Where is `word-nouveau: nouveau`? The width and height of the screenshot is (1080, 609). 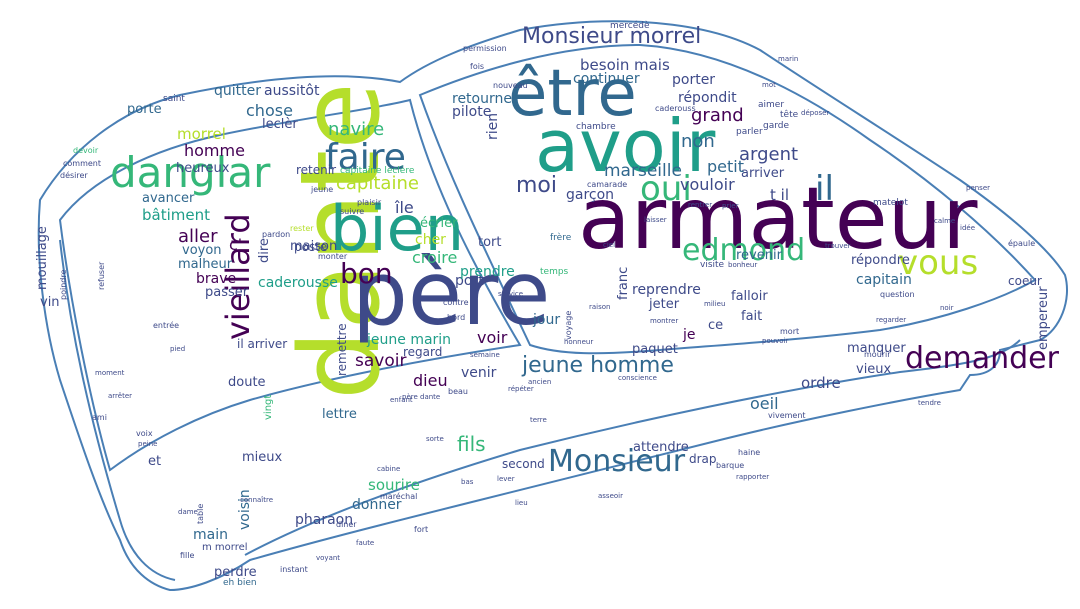
word-nouveau: nouveau is located at coordinates (510, 85).